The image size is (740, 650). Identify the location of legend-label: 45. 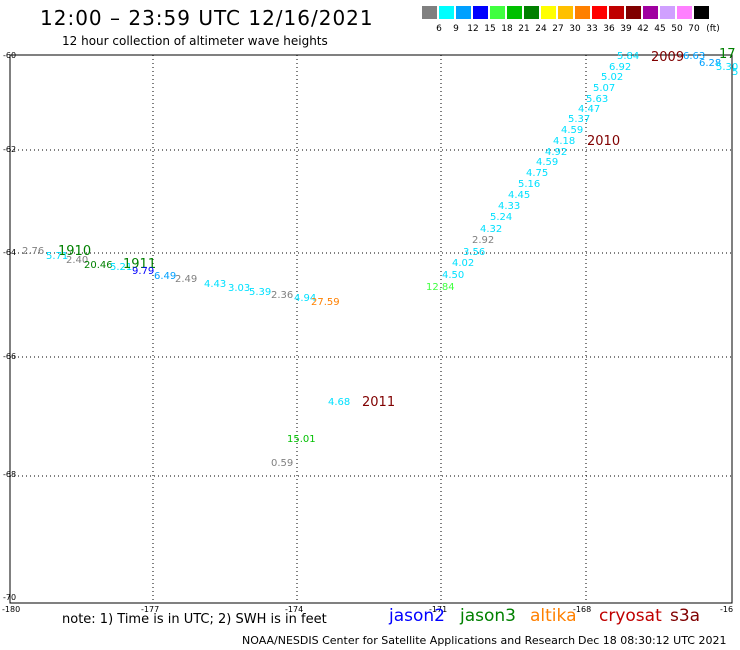
(660, 29).